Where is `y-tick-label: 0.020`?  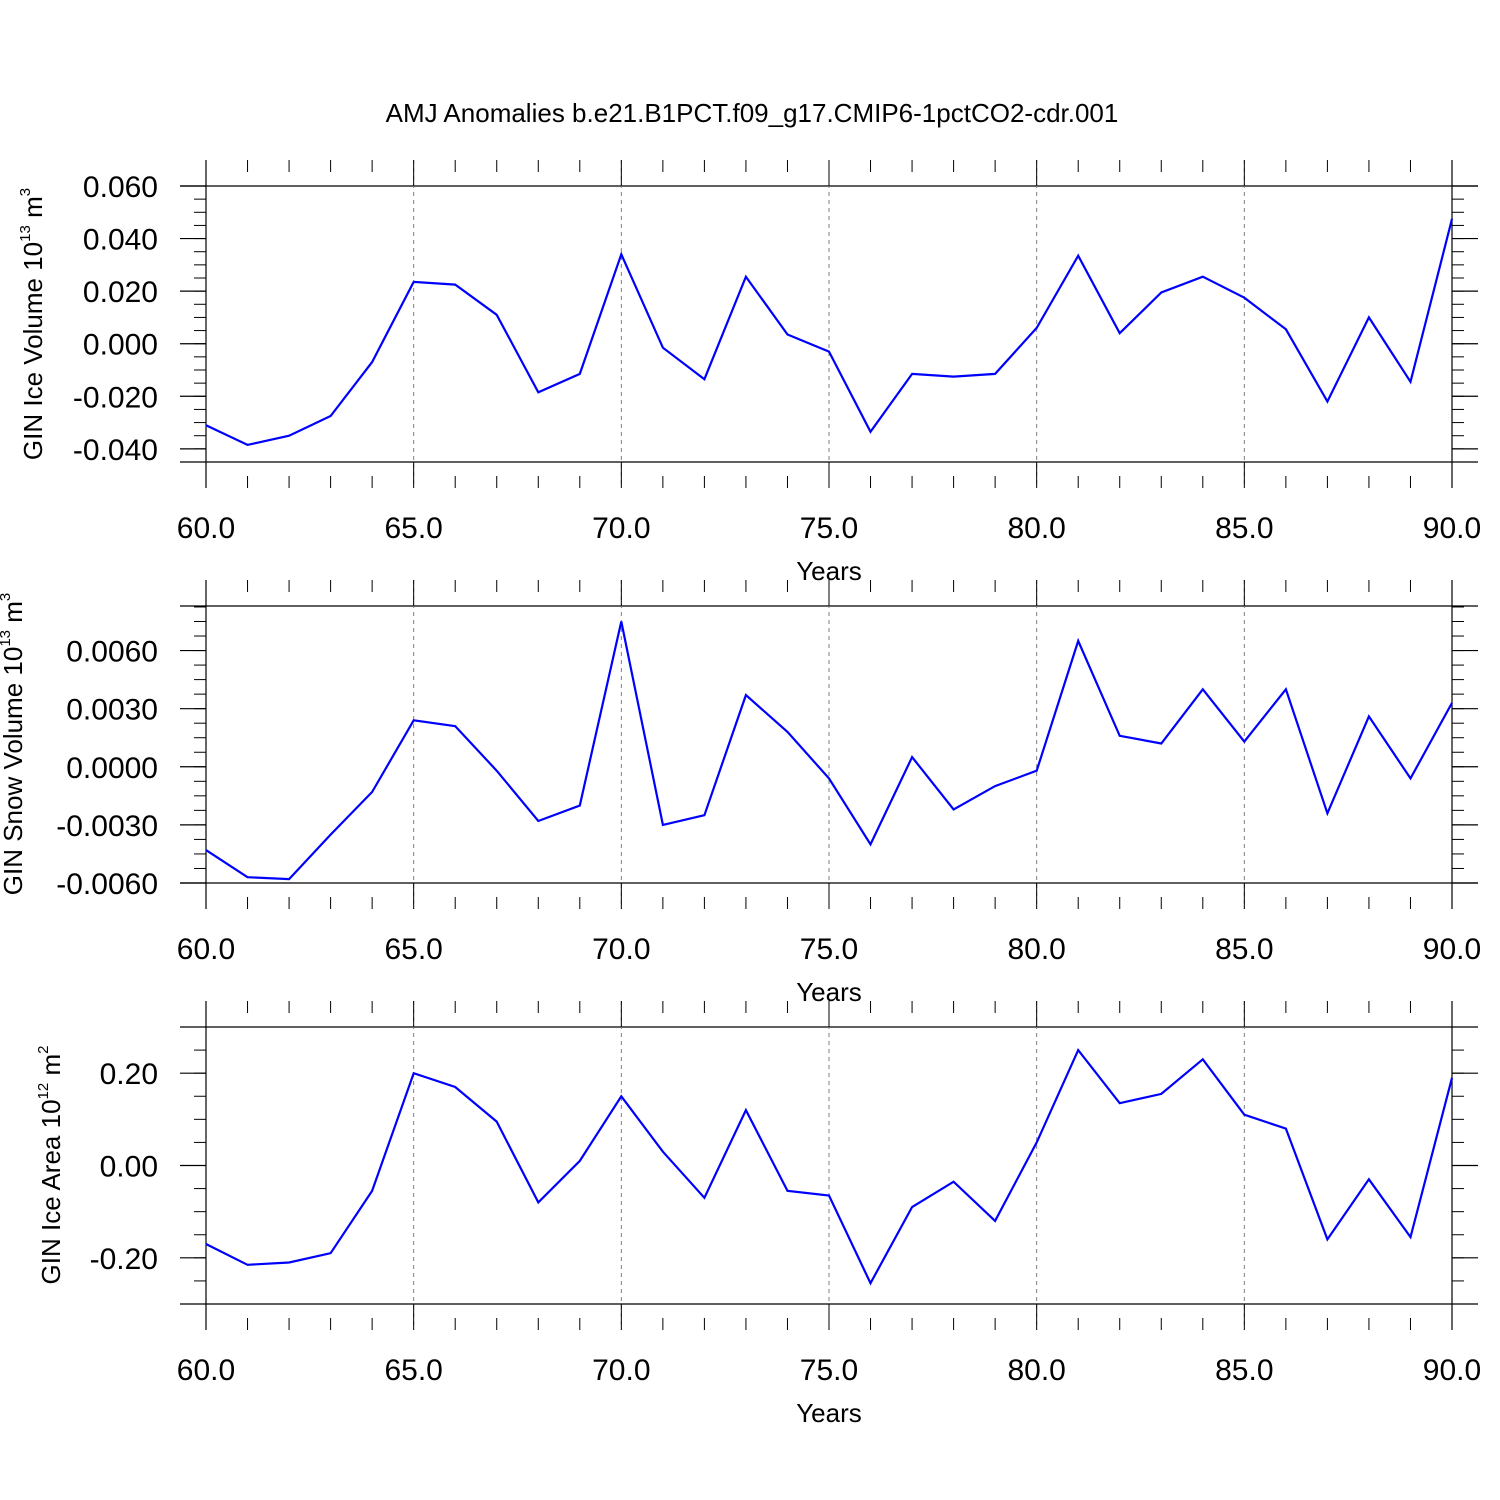 y-tick-label: 0.020 is located at coordinates (120, 292).